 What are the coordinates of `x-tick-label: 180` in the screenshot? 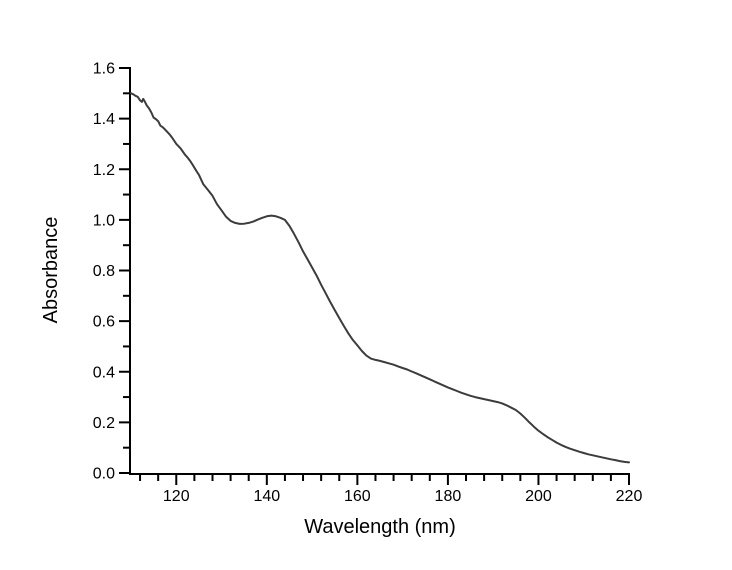 It's located at (448, 496).